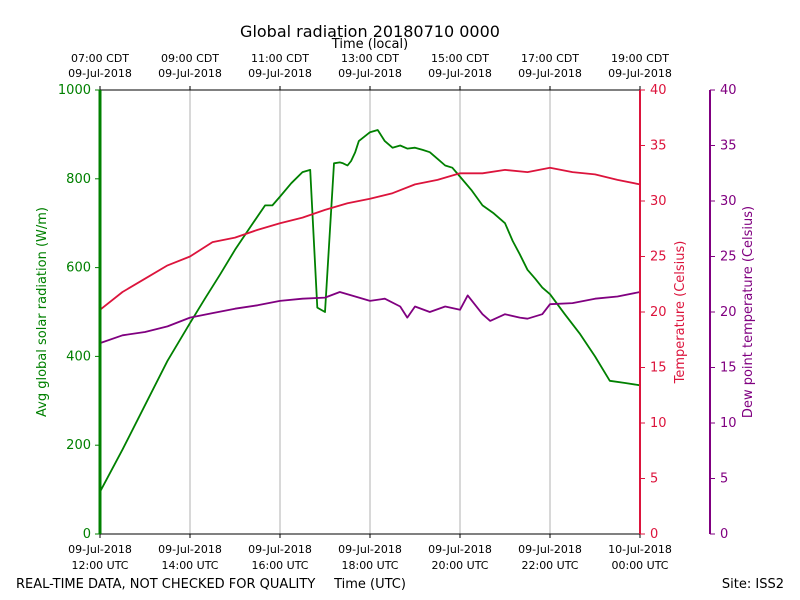 This screenshot has height=600, width=800. What do you see at coordinates (87, 534) in the screenshot?
I see `radiation-tick-label: 0` at bounding box center [87, 534].